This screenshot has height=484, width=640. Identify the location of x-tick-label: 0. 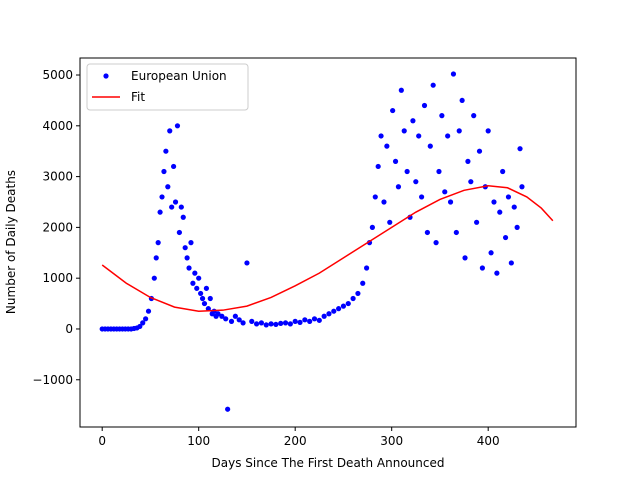
(102, 441).